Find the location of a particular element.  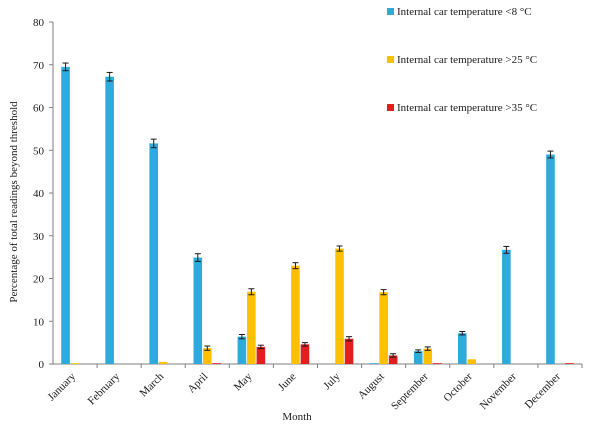

x-tick-label: December is located at coordinates (543, 390).